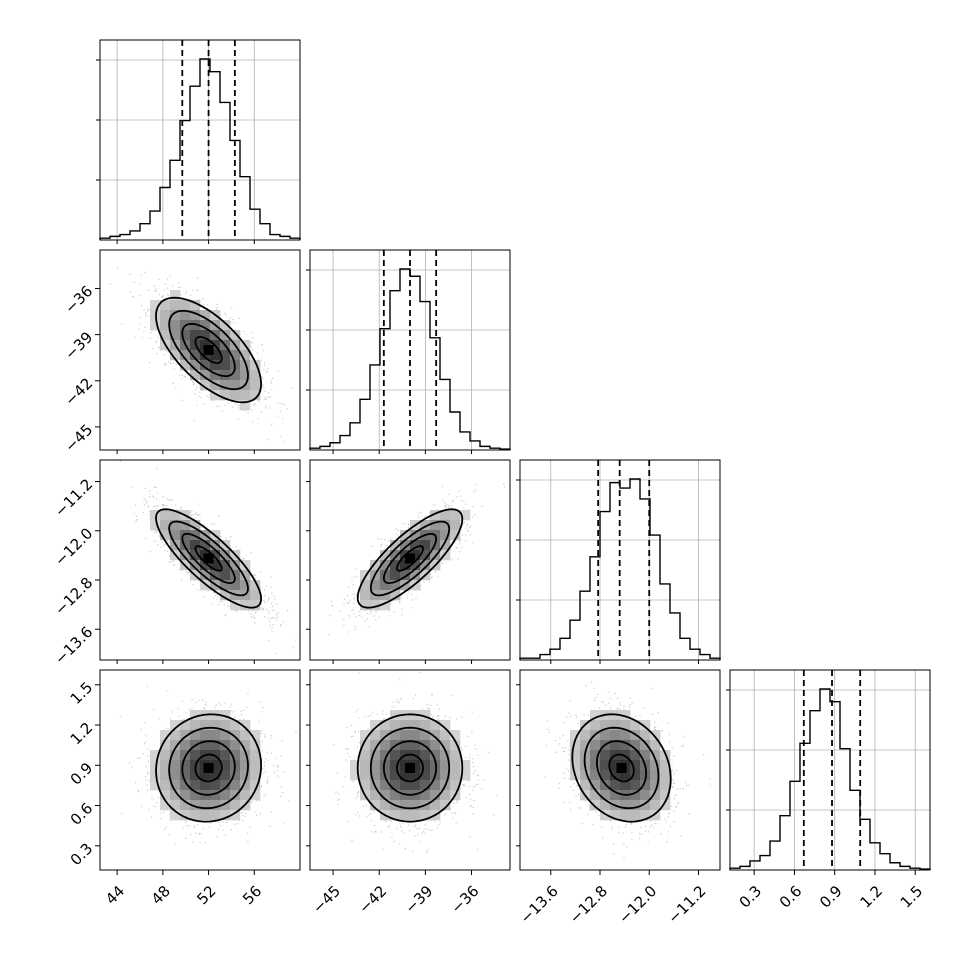  Describe the element at coordinates (464, 899) in the screenshot. I see `x-tick-label: −36` at that location.